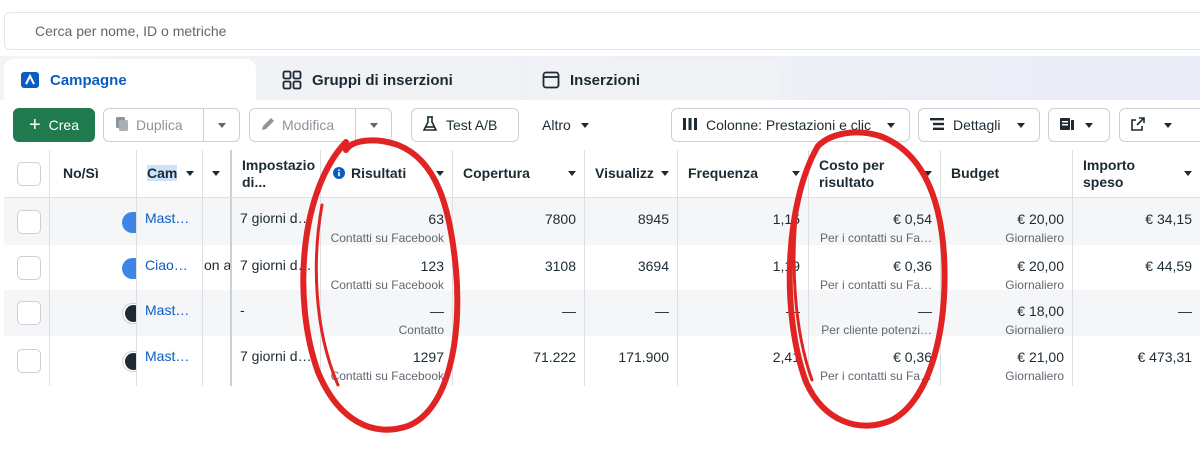 The width and height of the screenshot is (1200, 456). What do you see at coordinates (551, 80) in the screenshot?
I see `ad-window-icon` at bounding box center [551, 80].